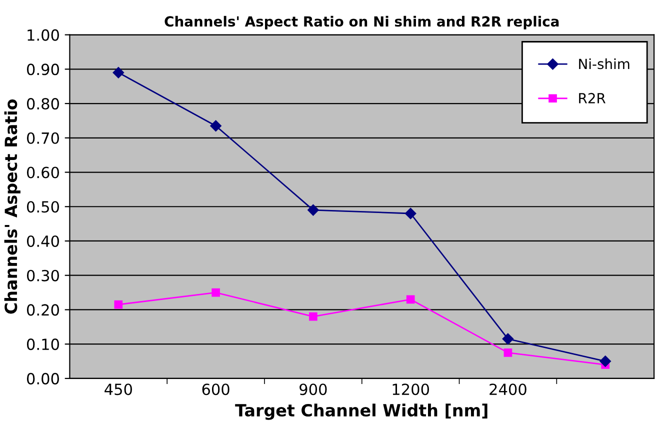  Describe the element at coordinates (42, 172) in the screenshot. I see `y-tick-label: 0.60` at that location.